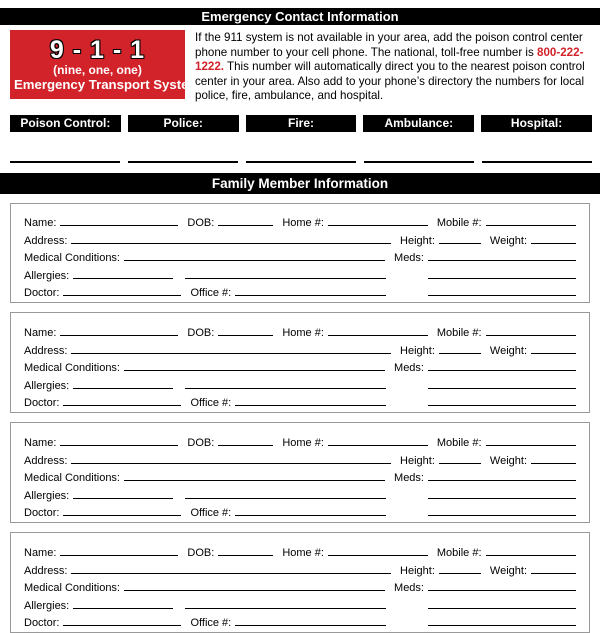 Image resolution: width=600 pixels, height=633 pixels. I want to click on doctor-label: Doctor:, so click(43, 403).